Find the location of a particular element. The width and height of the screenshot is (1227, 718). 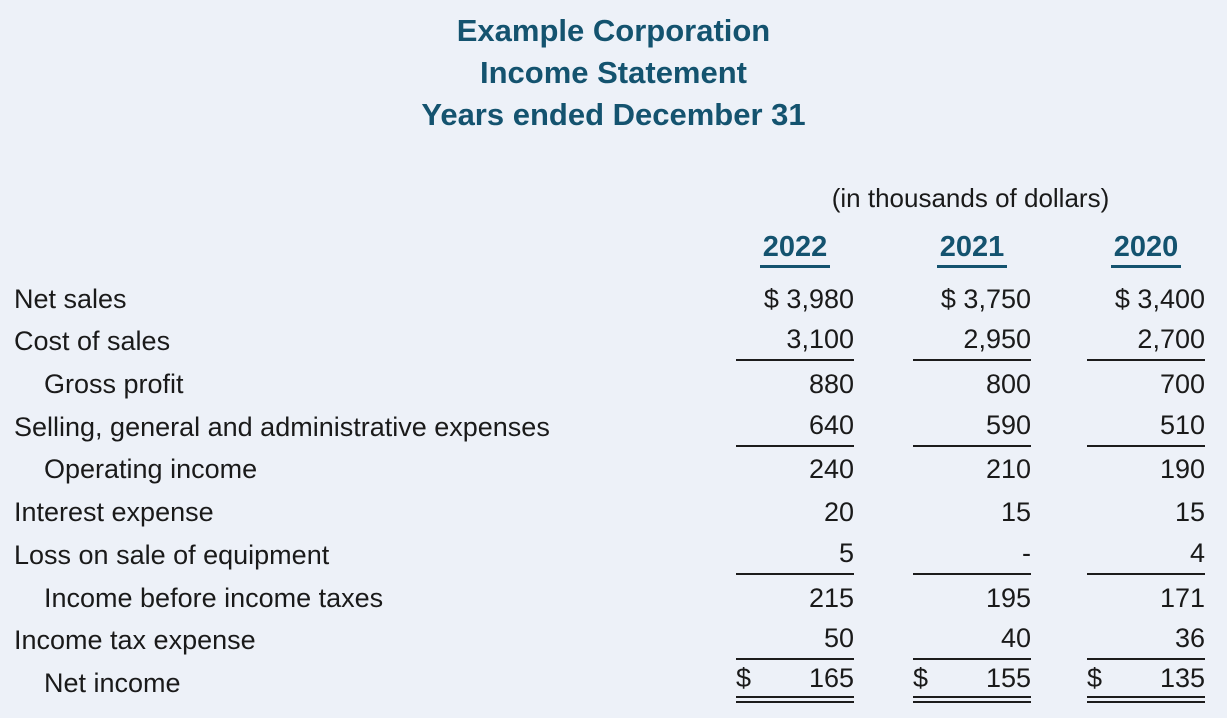

value-2021: 40 is located at coordinates (972, 639).